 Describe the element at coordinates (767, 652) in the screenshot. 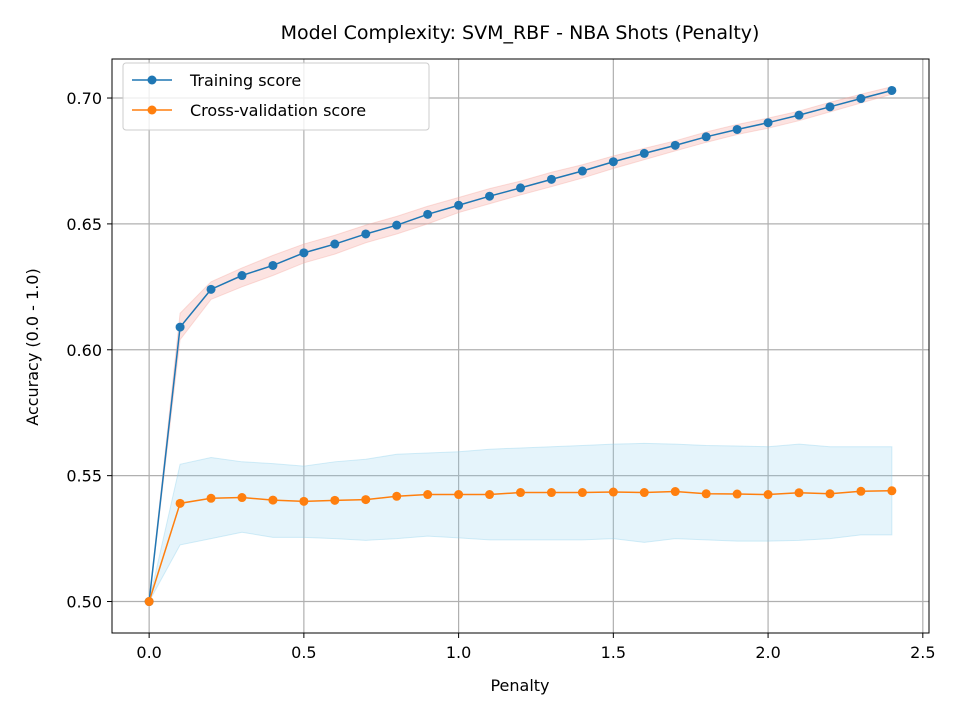

I see `x-tick-label: 2.0` at that location.